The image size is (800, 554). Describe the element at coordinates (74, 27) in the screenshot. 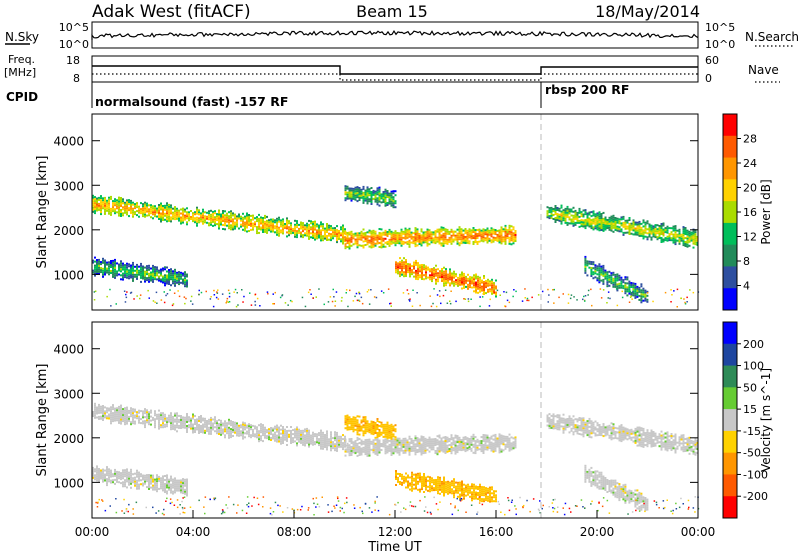

I see `nsky-tick-high: 10^5` at that location.